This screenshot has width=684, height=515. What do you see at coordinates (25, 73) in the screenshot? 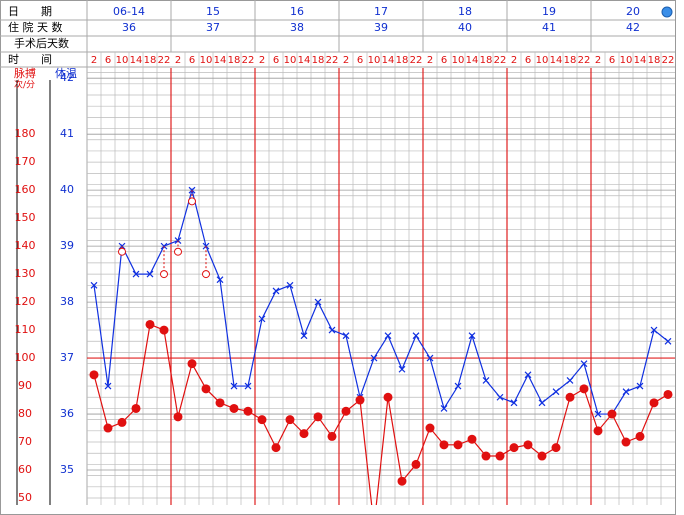
I see `y2-label: 脉搏` at bounding box center [25, 73].